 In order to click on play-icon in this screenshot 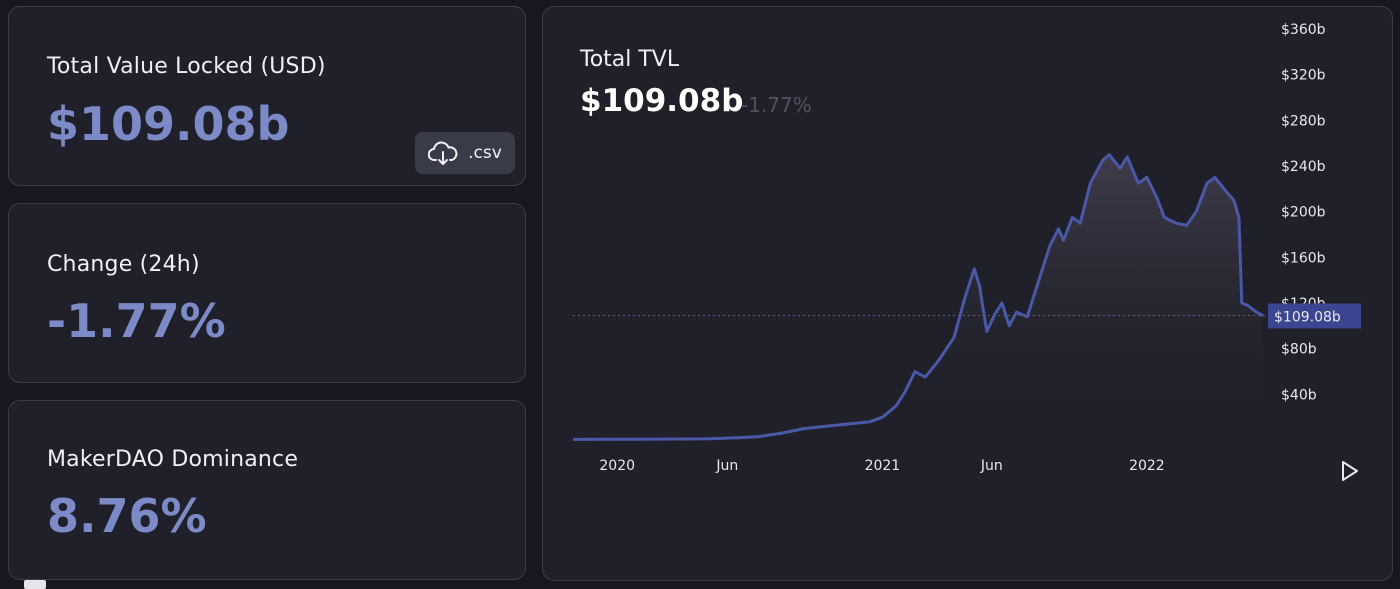, I will do `click(1349, 471)`.